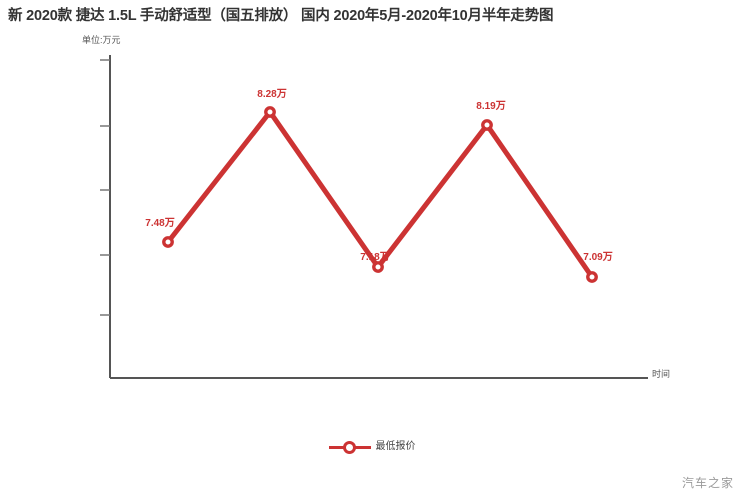 This screenshot has height=496, width=744. Describe the element at coordinates (598, 257) in the screenshot. I see `data-point-label: 7.09万` at that location.